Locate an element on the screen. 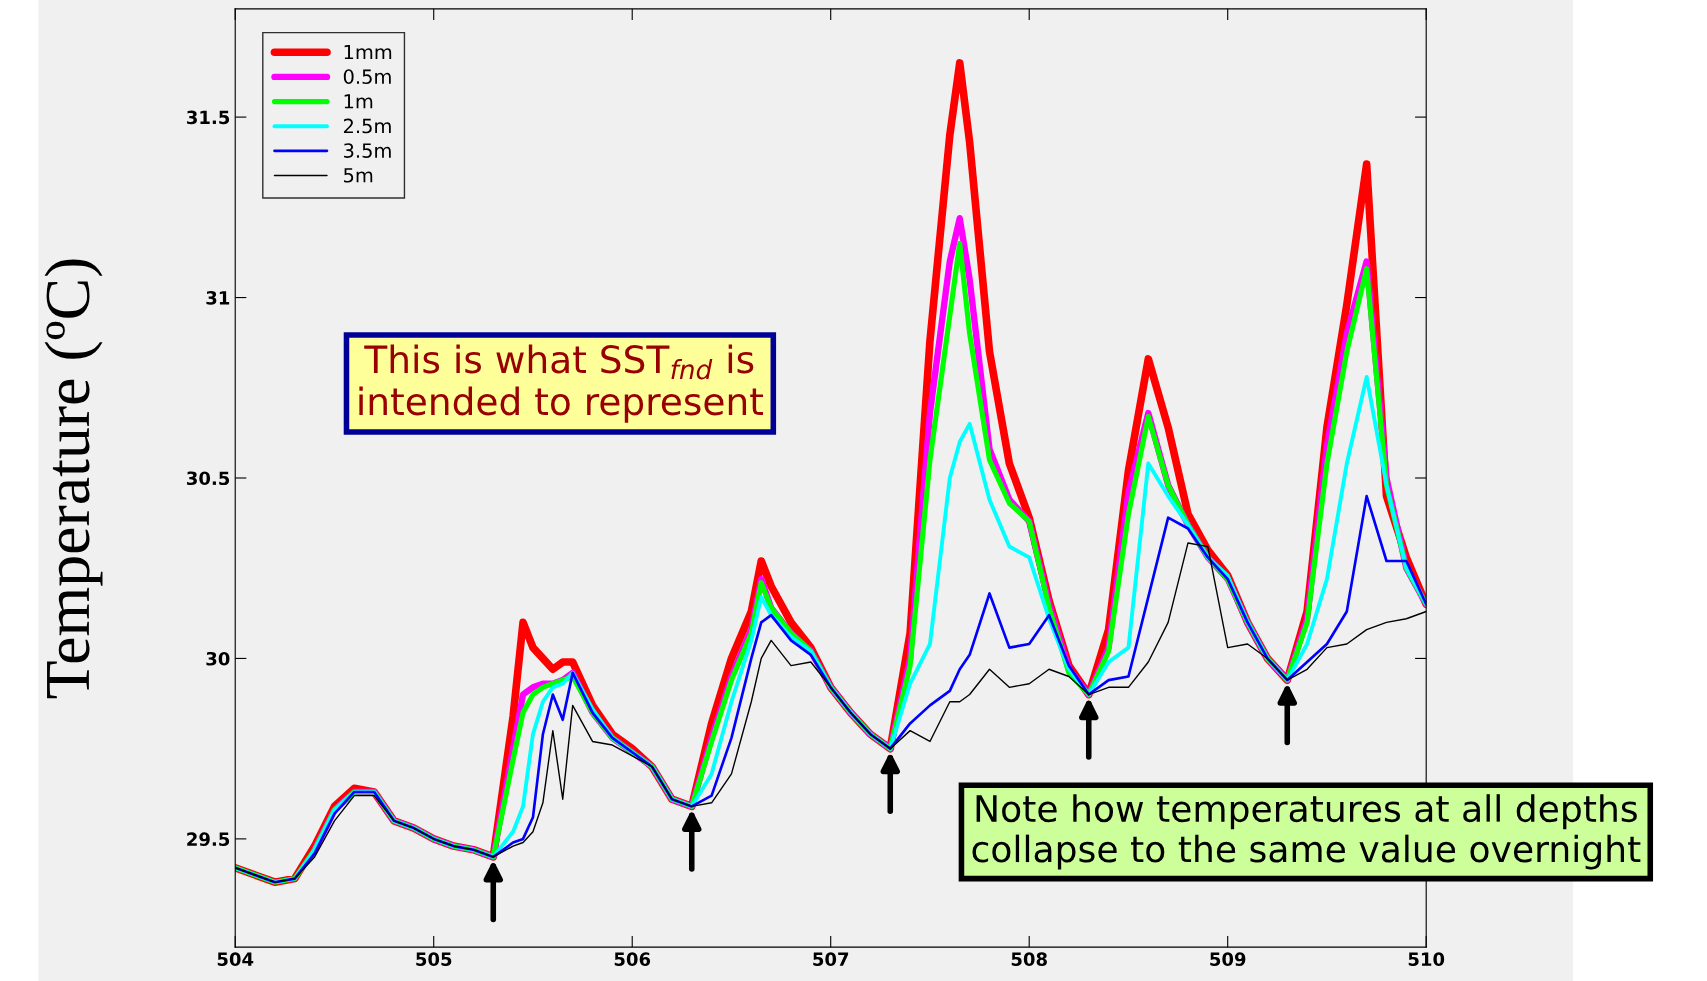 The width and height of the screenshot is (1707, 981). legend-label: 0.5m is located at coordinates (367, 76).